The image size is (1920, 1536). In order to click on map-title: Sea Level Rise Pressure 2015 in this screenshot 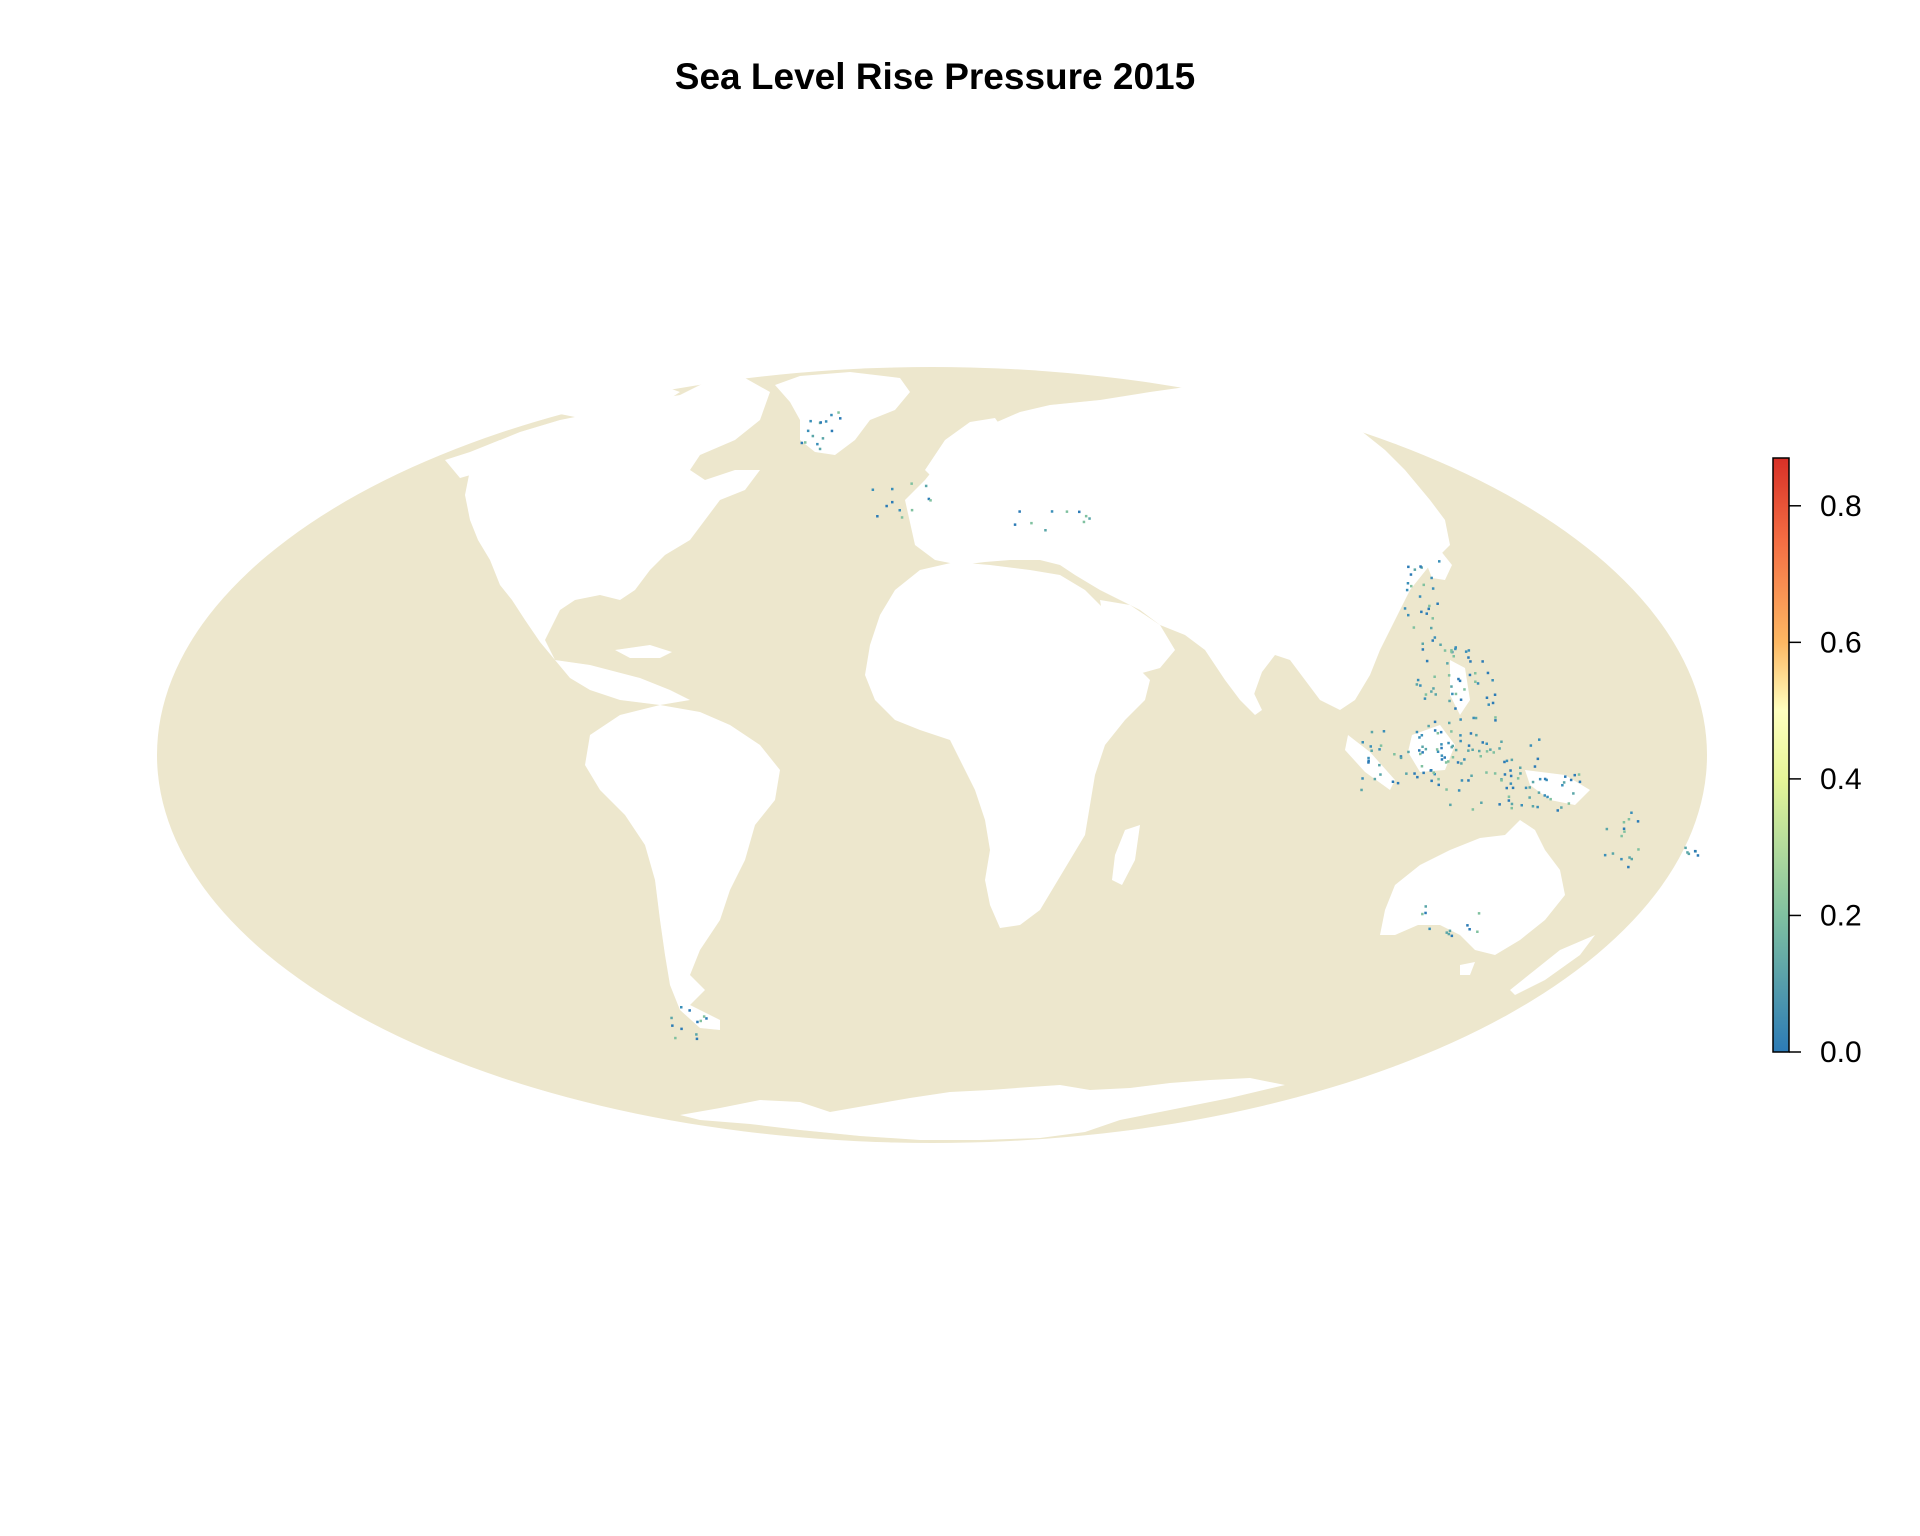, I will do `click(935, 76)`.